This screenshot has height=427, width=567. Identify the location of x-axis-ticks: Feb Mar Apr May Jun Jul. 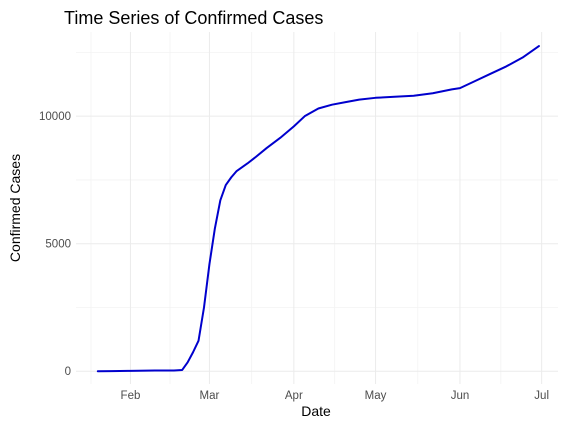
(335, 396).